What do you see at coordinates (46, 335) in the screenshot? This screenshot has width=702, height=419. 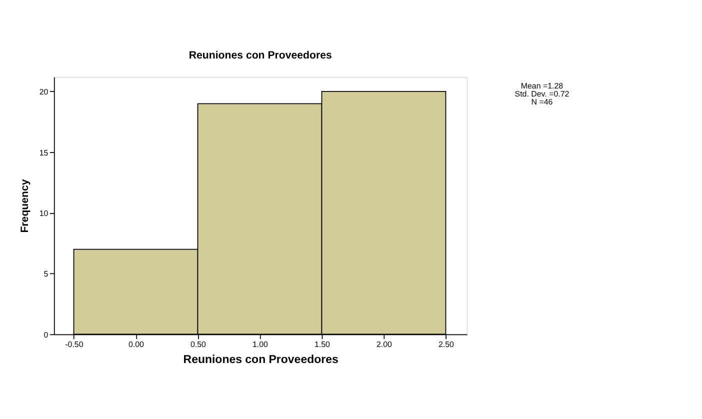 I see `y-tick-label: 0` at bounding box center [46, 335].